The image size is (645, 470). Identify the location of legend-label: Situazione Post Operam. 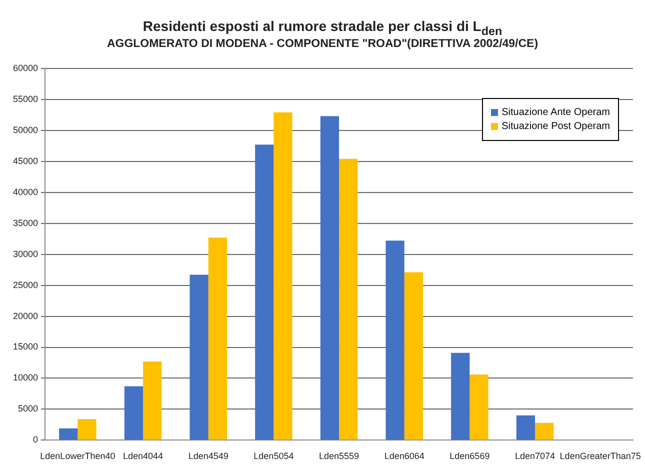
(556, 126).